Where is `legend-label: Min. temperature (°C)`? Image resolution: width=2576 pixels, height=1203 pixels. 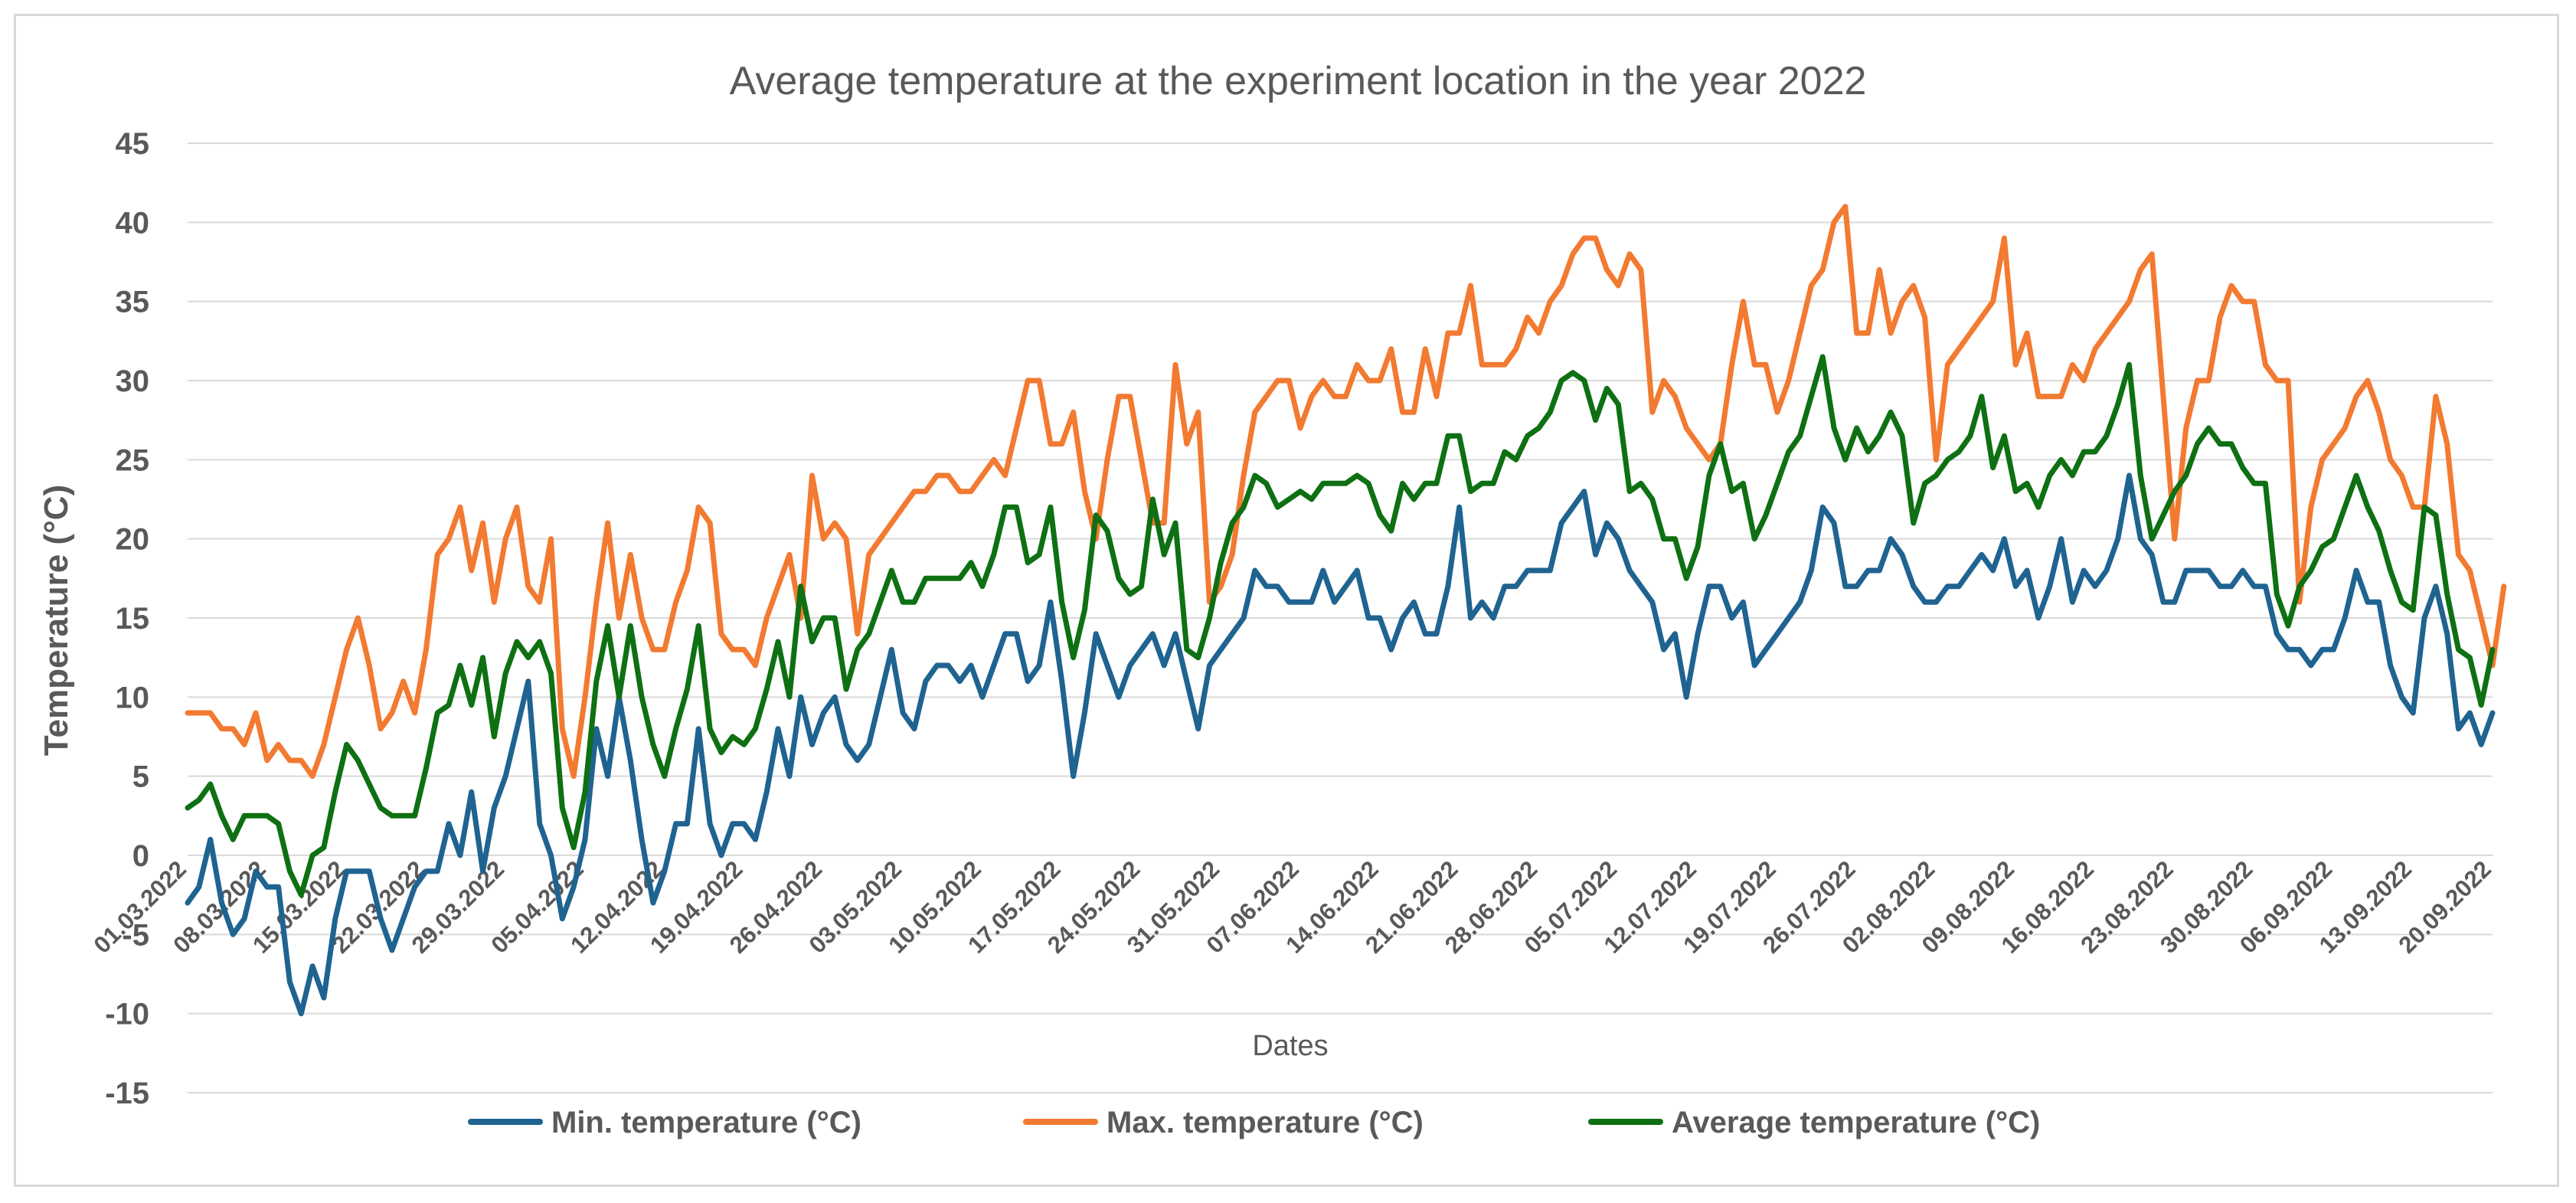
legend-label: Min. temperature (°C) is located at coordinates (706, 1122).